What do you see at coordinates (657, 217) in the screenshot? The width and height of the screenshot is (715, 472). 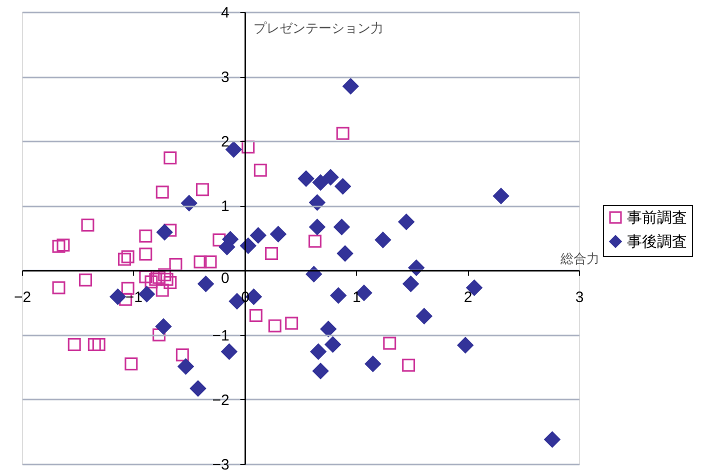 I see `legend-label: 事前調査` at bounding box center [657, 217].